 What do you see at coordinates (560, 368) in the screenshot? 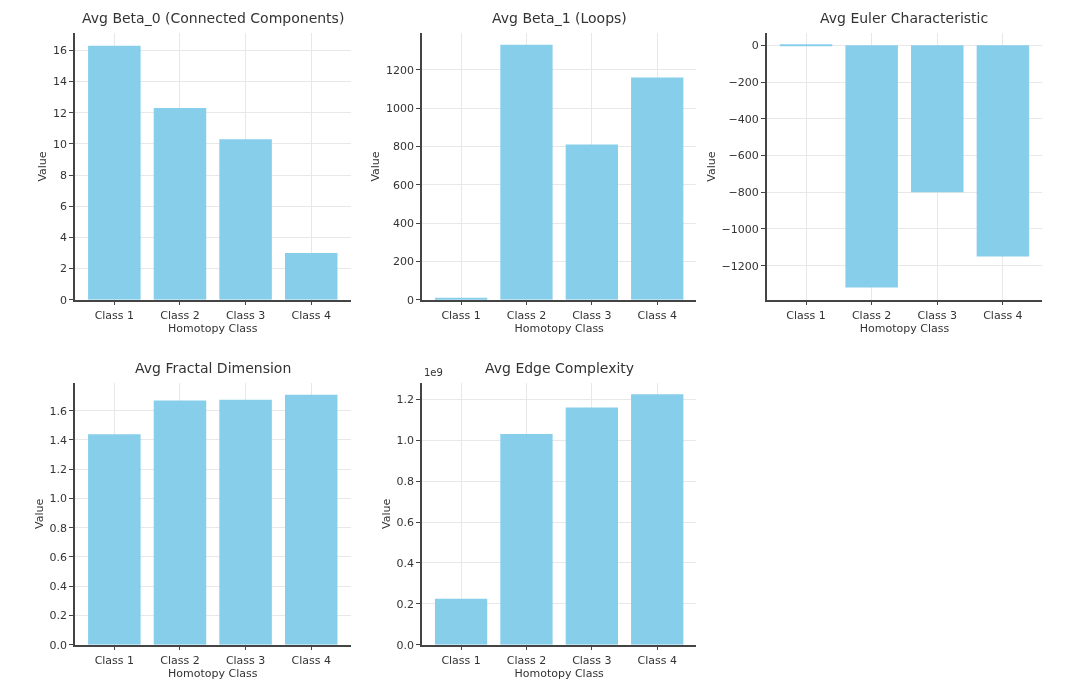
I see `chart-title: Avg Edge Complexity` at bounding box center [560, 368].